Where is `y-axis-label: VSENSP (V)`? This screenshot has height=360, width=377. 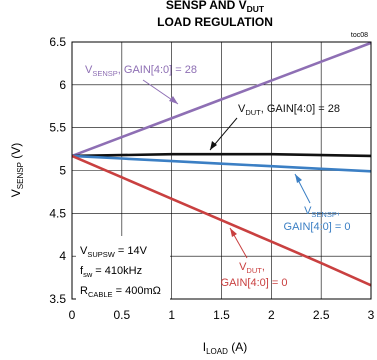 y-axis-label: VSENSP (V) is located at coordinates (17, 170).